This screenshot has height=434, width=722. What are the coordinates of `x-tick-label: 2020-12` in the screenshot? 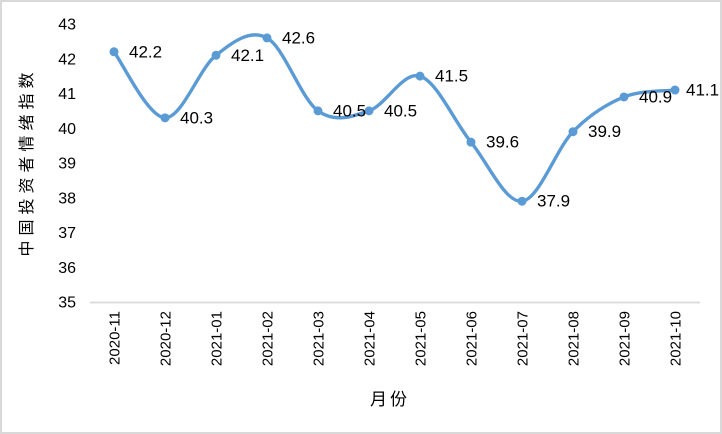 It's located at (166, 338).